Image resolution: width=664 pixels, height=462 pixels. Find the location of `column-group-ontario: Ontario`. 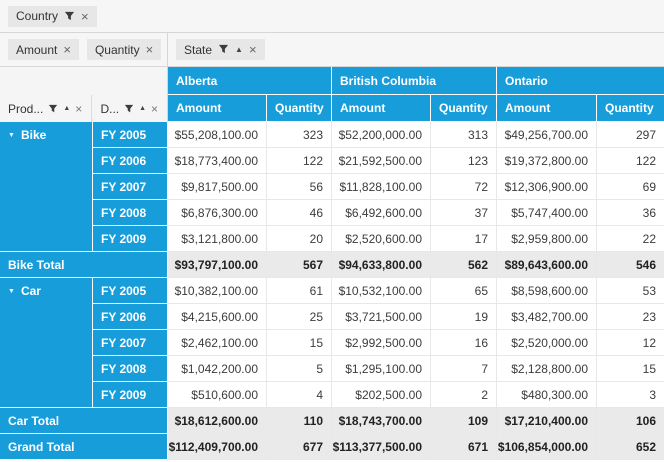

column-group-ontario: Ontario is located at coordinates (580, 81).